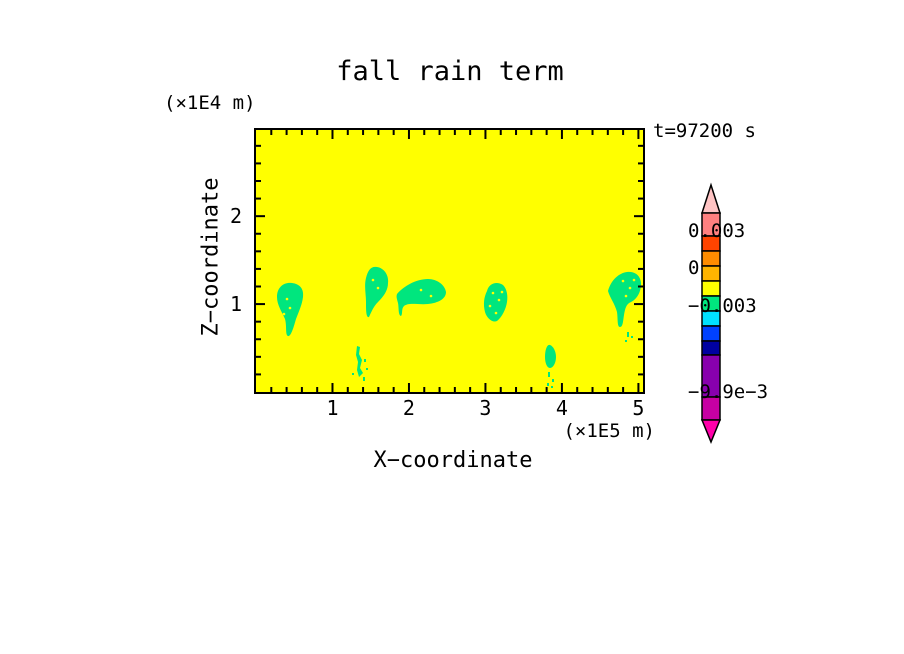 The image size is (904, 654). I want to click on colorbar-level-label: −0.003, so click(722, 306).